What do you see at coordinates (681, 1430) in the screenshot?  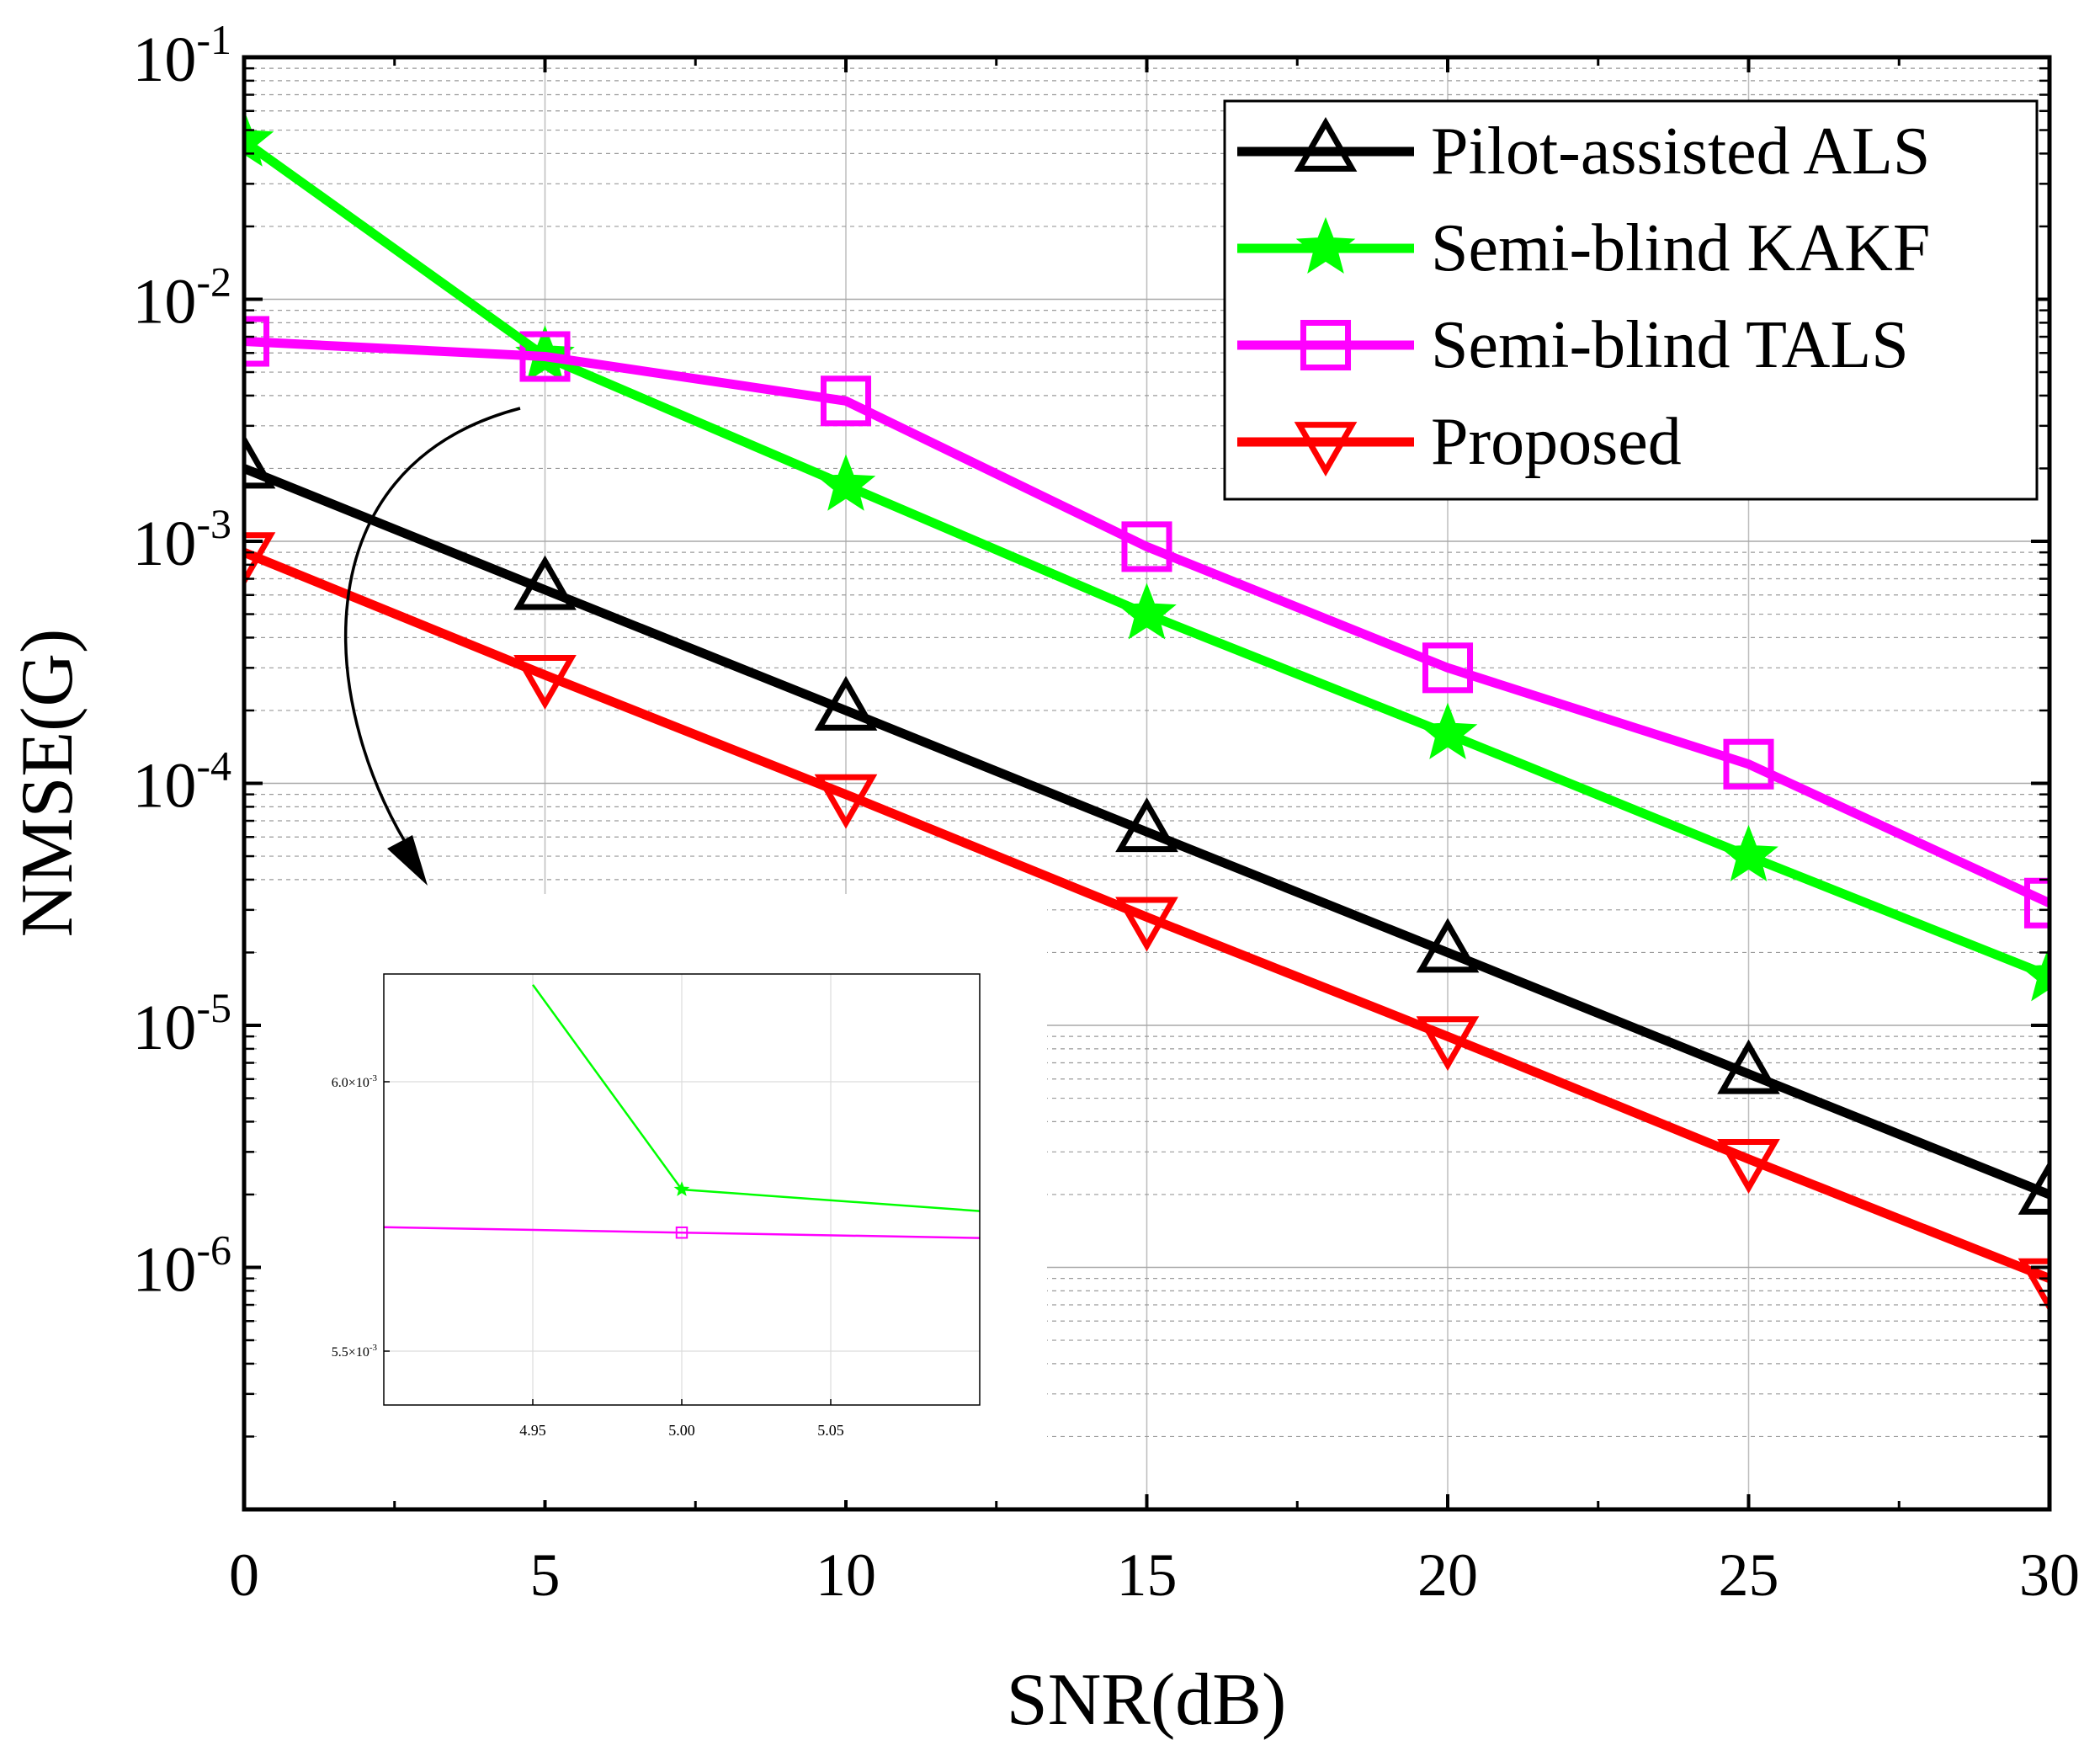 I see `inset-x-tick-label: 5.00` at bounding box center [681, 1430].